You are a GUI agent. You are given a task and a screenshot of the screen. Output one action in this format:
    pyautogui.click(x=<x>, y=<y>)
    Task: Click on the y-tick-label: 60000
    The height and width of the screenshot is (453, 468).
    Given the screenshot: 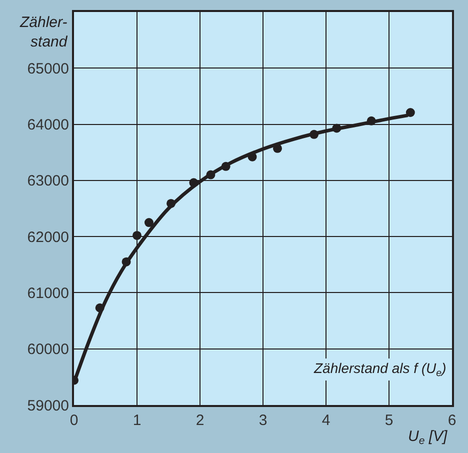 What is the action you would take?
    pyautogui.click(x=48, y=349)
    